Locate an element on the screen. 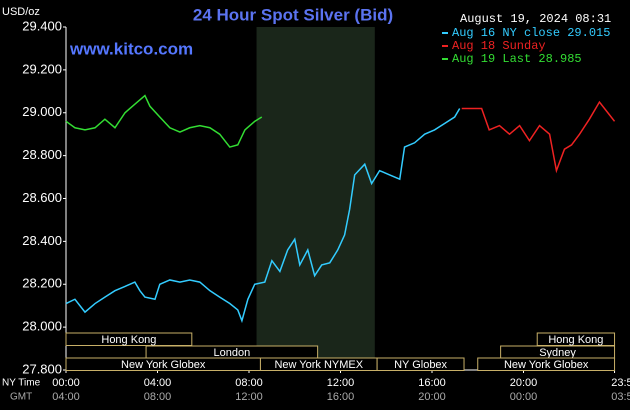 The width and height of the screenshot is (630, 410). y-tick-label: 29.000 is located at coordinates (42, 111).